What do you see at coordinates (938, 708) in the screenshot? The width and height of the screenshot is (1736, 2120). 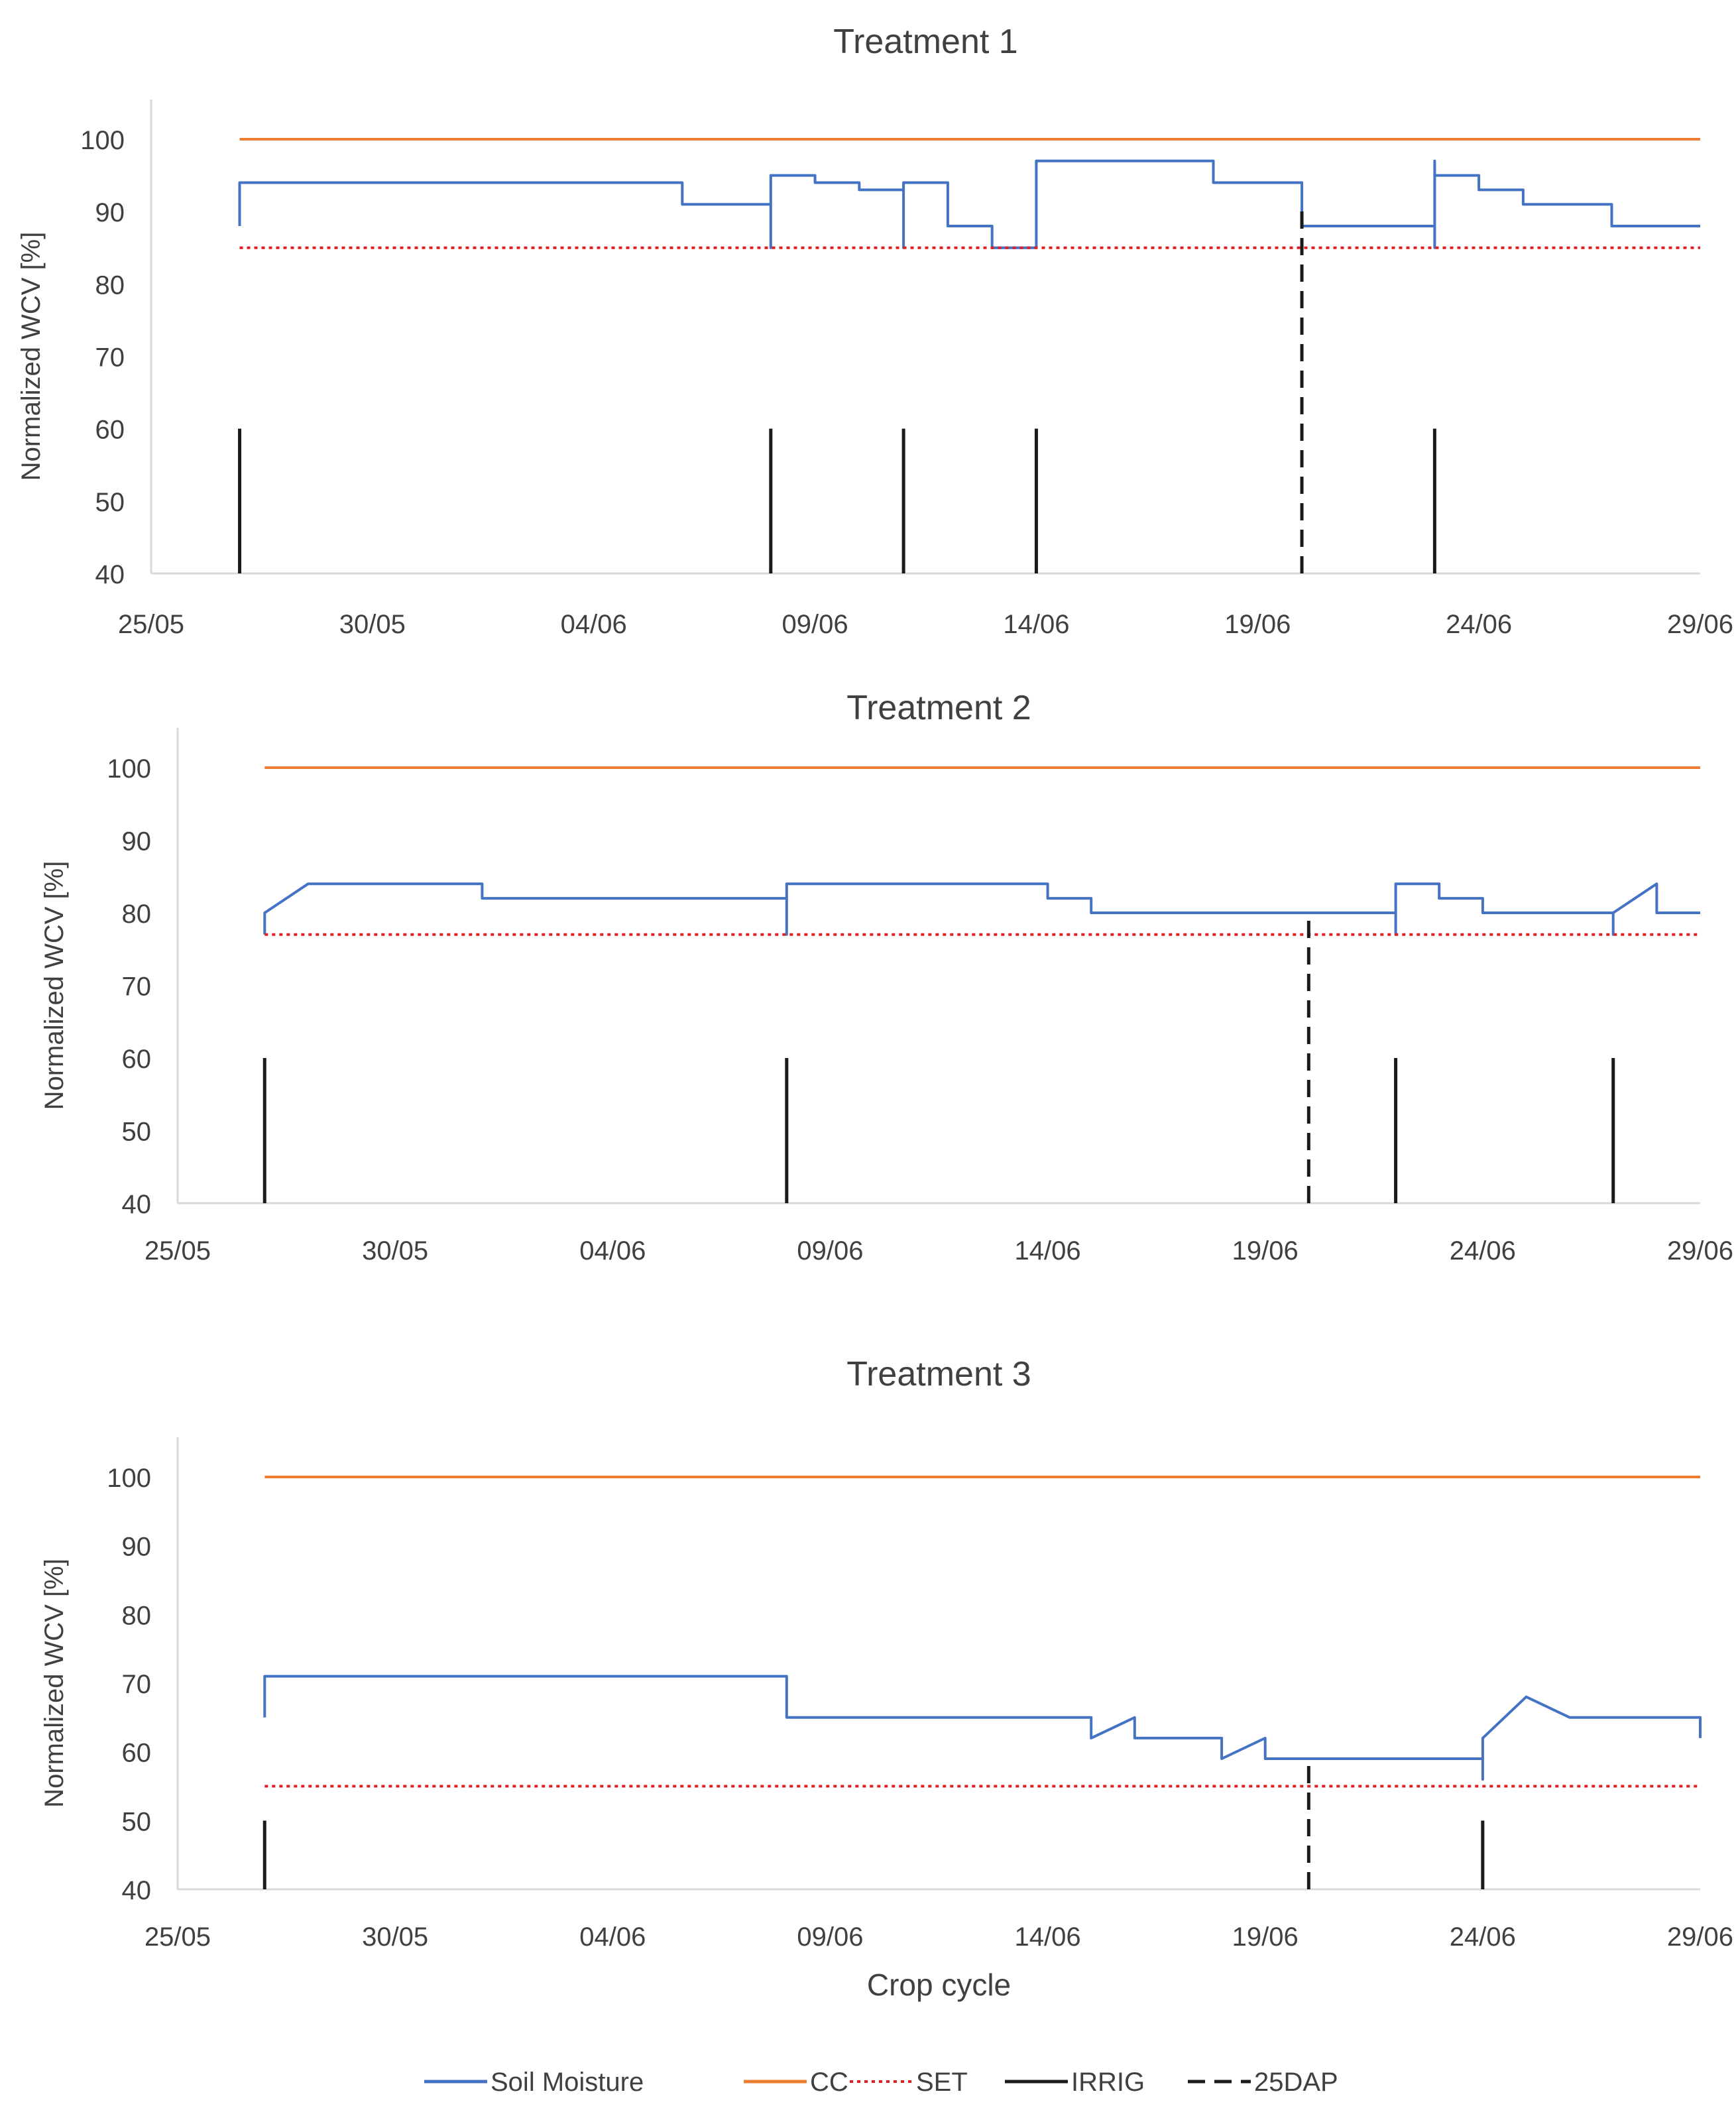 I see `chart-title: Treatment 2` at bounding box center [938, 708].